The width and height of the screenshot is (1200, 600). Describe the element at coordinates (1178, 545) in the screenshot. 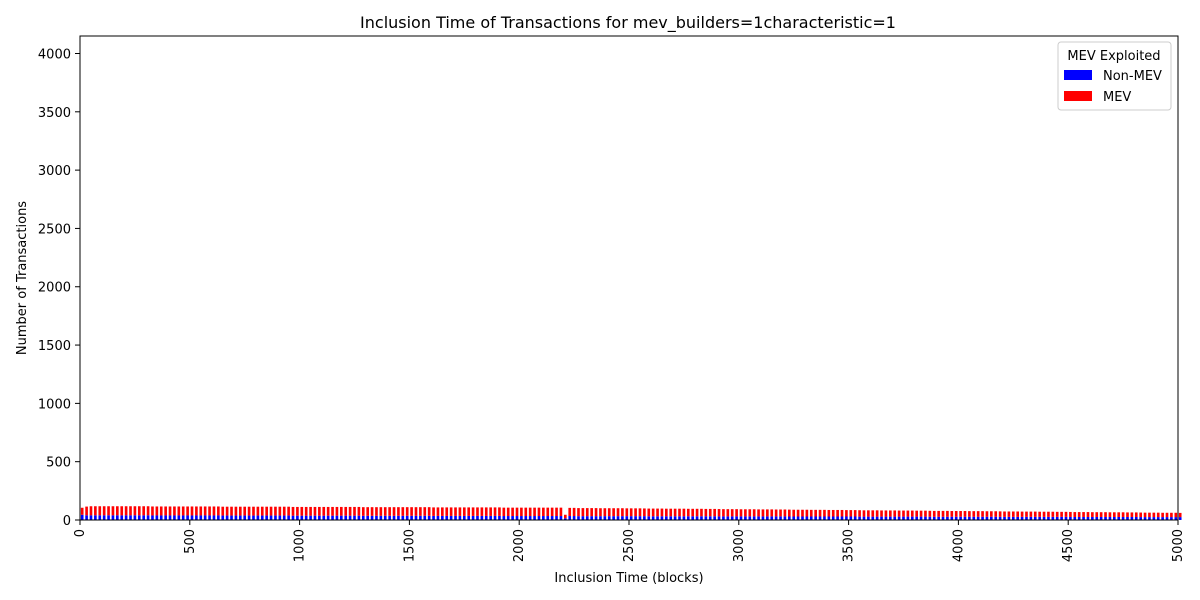

I see `x-tick-label: 5000` at that location.